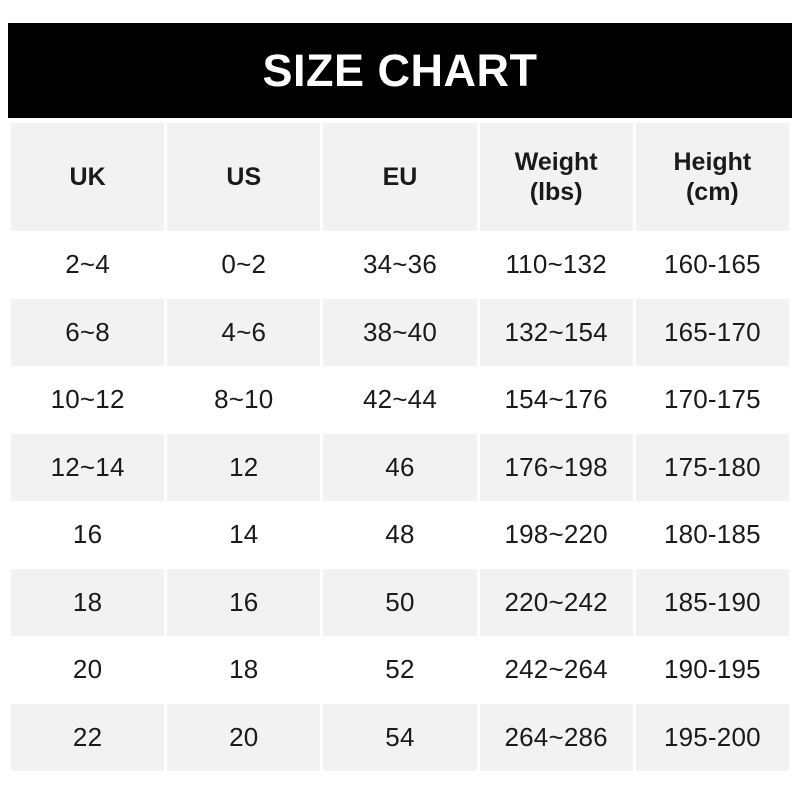 The height and width of the screenshot is (800, 800). I want to click on cell-eu: 54, so click(400, 737).